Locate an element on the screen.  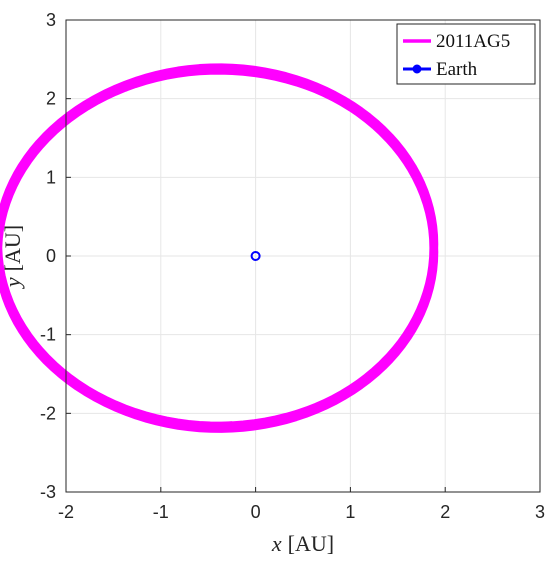
legend-marker-earth is located at coordinates (417, 69).